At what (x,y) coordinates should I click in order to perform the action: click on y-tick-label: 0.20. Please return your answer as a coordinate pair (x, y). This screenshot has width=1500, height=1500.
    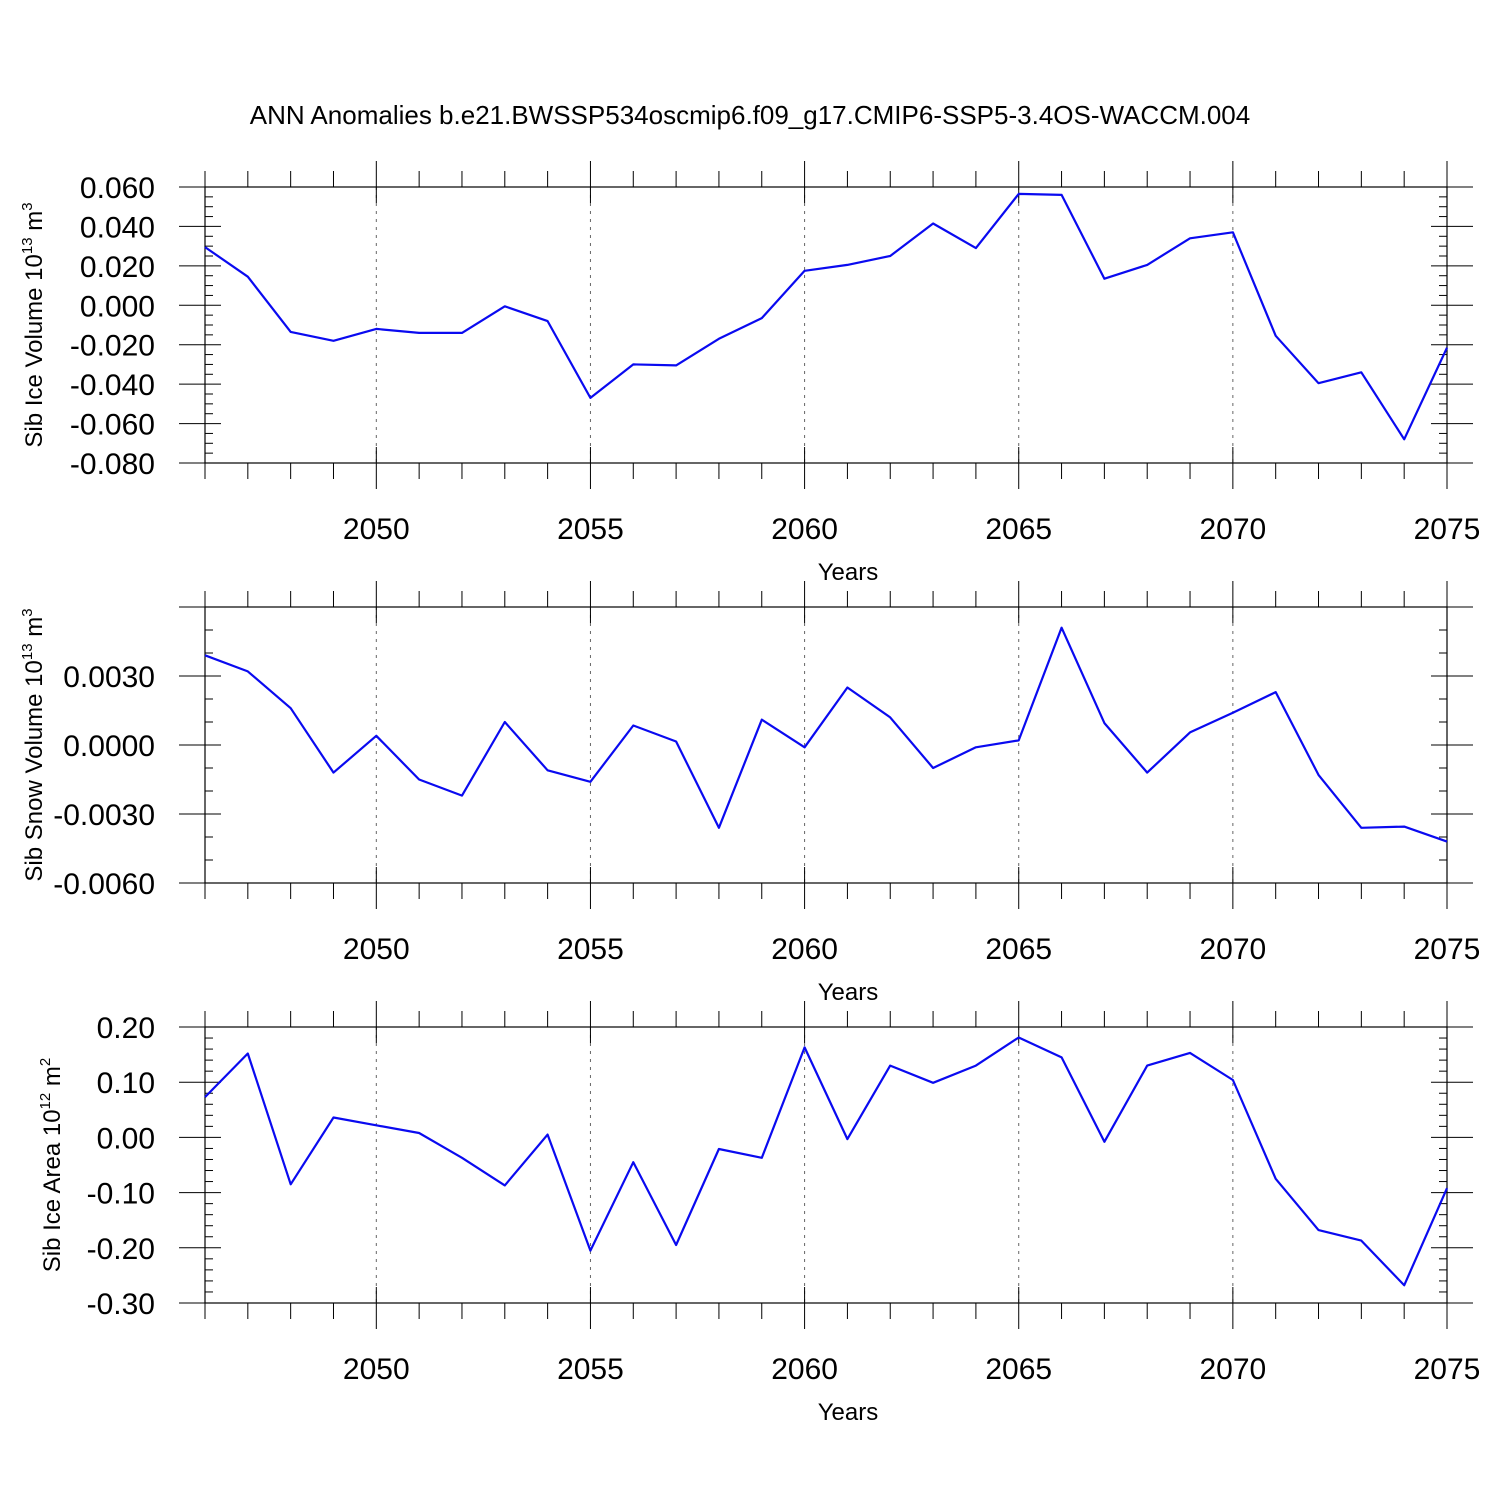
    Looking at the image, I should click on (126, 1028).